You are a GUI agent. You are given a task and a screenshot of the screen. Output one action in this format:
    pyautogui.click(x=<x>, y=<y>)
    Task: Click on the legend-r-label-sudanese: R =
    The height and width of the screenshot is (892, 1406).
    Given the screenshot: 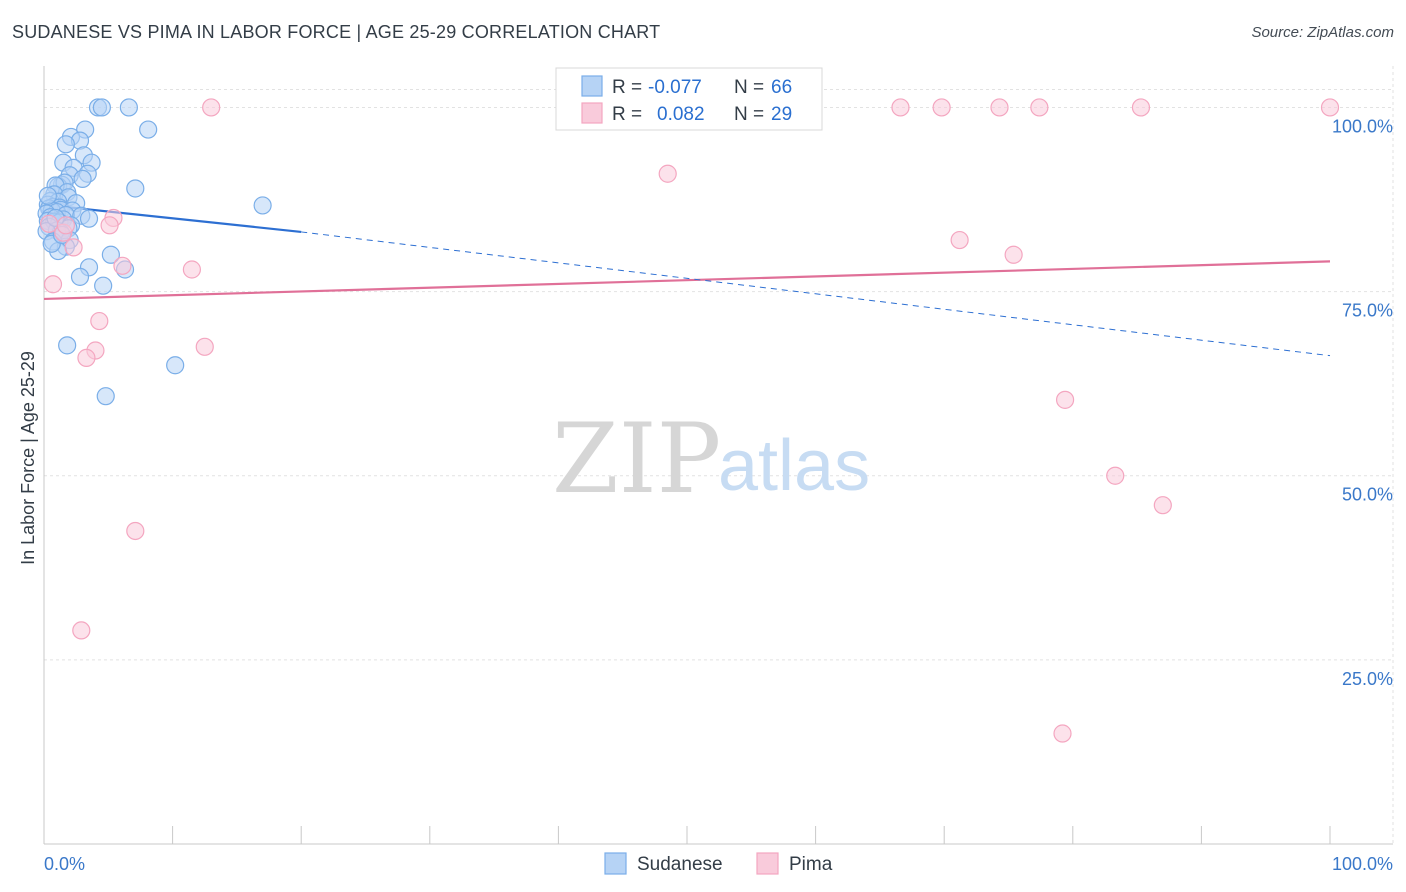 What is the action you would take?
    pyautogui.click(x=627, y=87)
    